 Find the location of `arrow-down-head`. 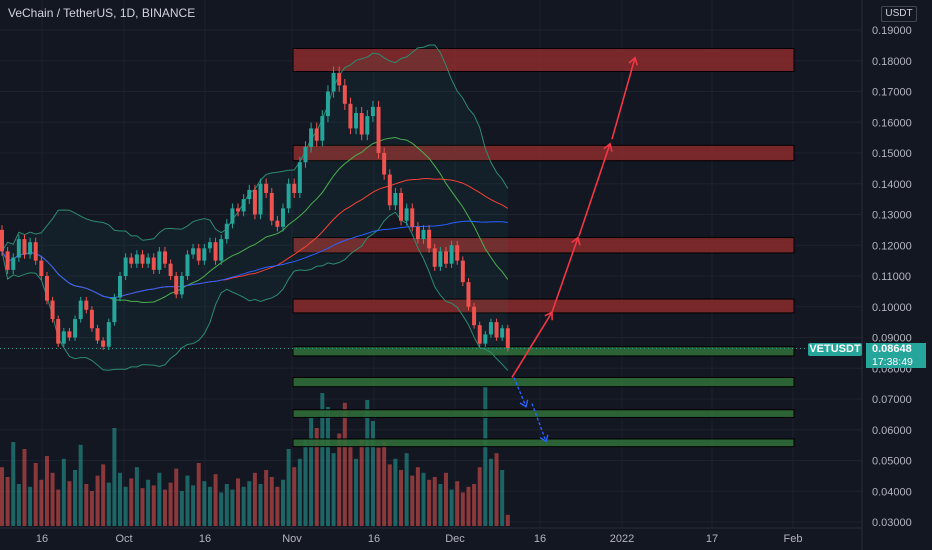

arrow-down-head is located at coordinates (524, 403).